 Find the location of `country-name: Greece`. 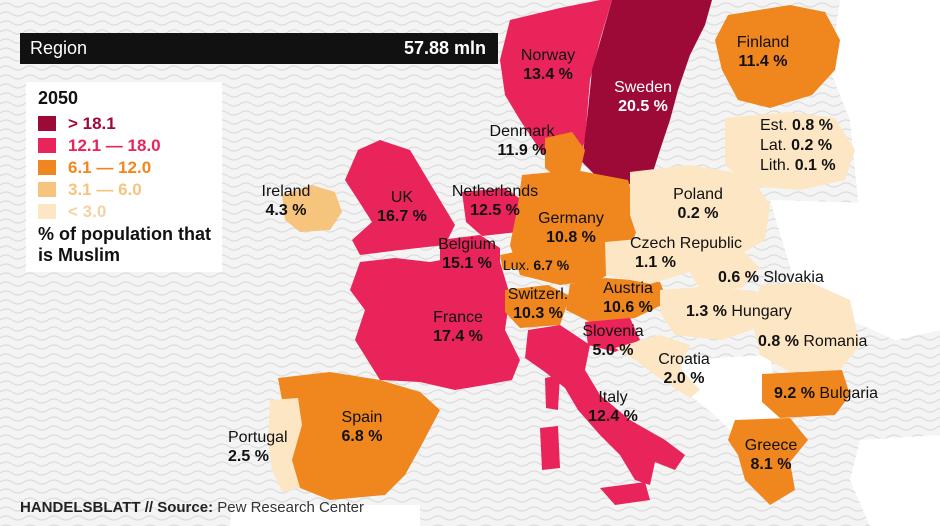

country-name: Greece is located at coordinates (771, 445).